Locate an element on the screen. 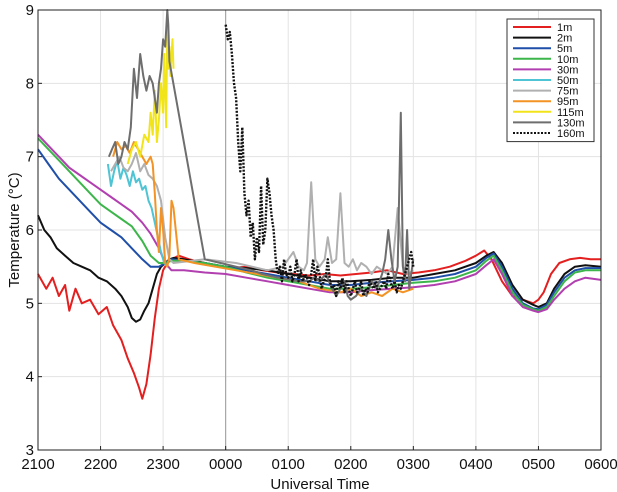 The height and width of the screenshot is (492, 617). legend-label-95m: 95m is located at coordinates (567, 102).